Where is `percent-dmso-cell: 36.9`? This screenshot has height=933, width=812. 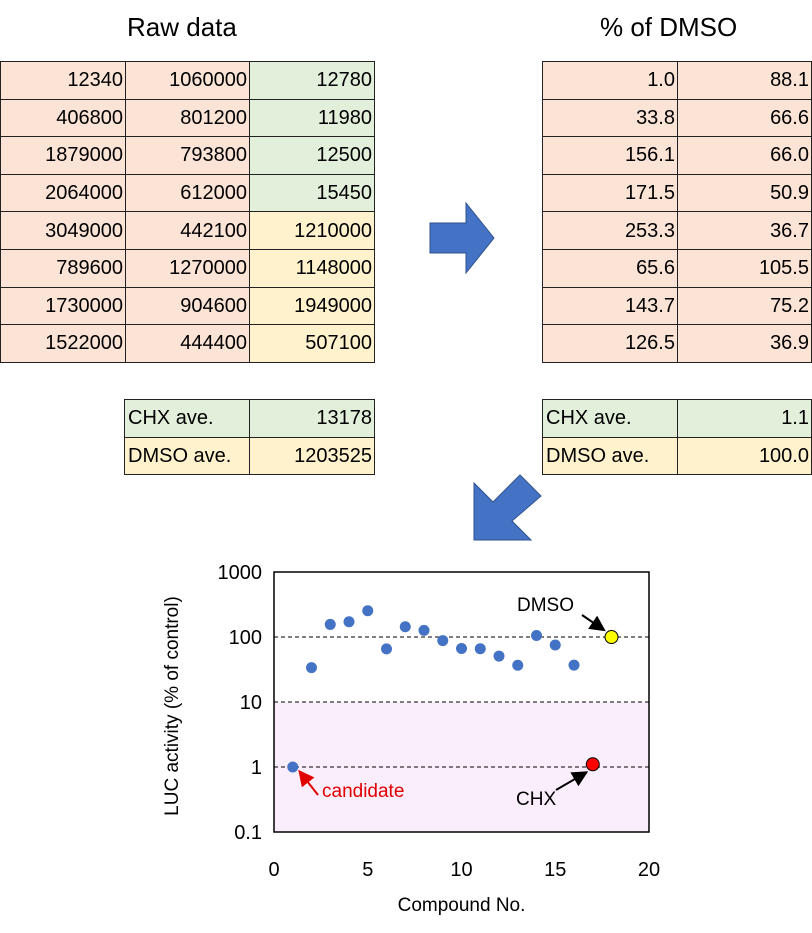
percent-dmso-cell: 36.9 is located at coordinates (744, 343).